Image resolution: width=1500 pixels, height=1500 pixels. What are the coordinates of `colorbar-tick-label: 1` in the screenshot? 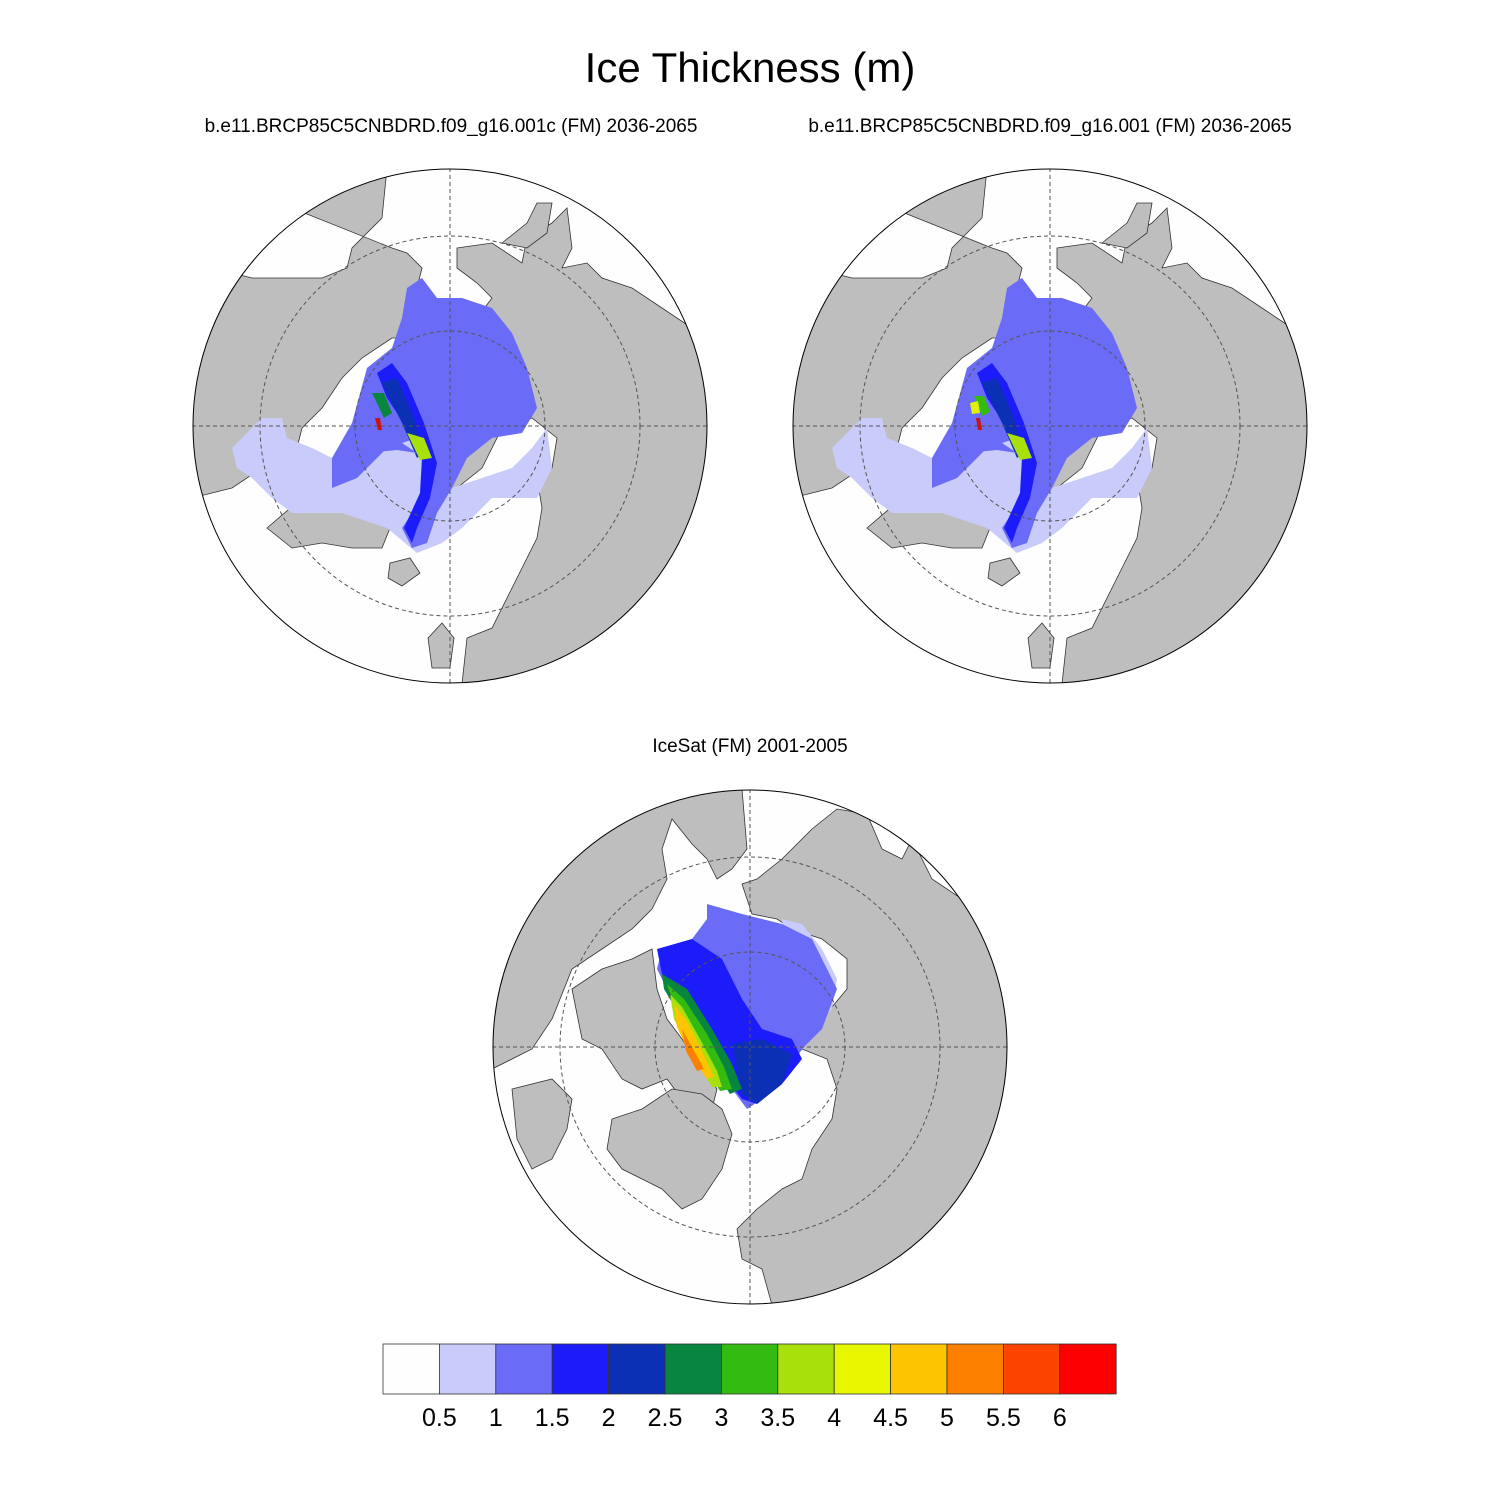 It's located at (495, 1418).